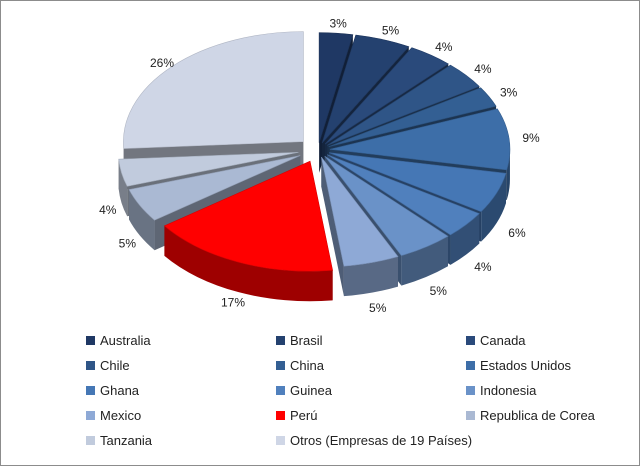 The width and height of the screenshot is (640, 466). I want to click on legend-label: Perú, so click(304, 415).